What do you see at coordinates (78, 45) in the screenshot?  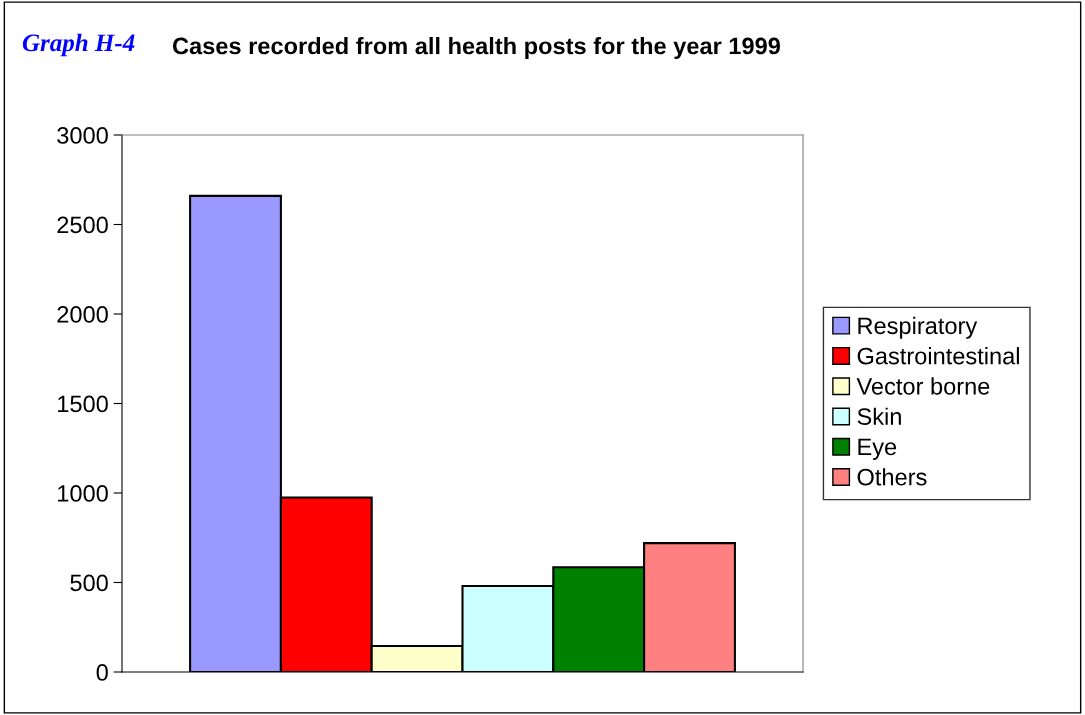 I see `text: Graph H-4` at bounding box center [78, 45].